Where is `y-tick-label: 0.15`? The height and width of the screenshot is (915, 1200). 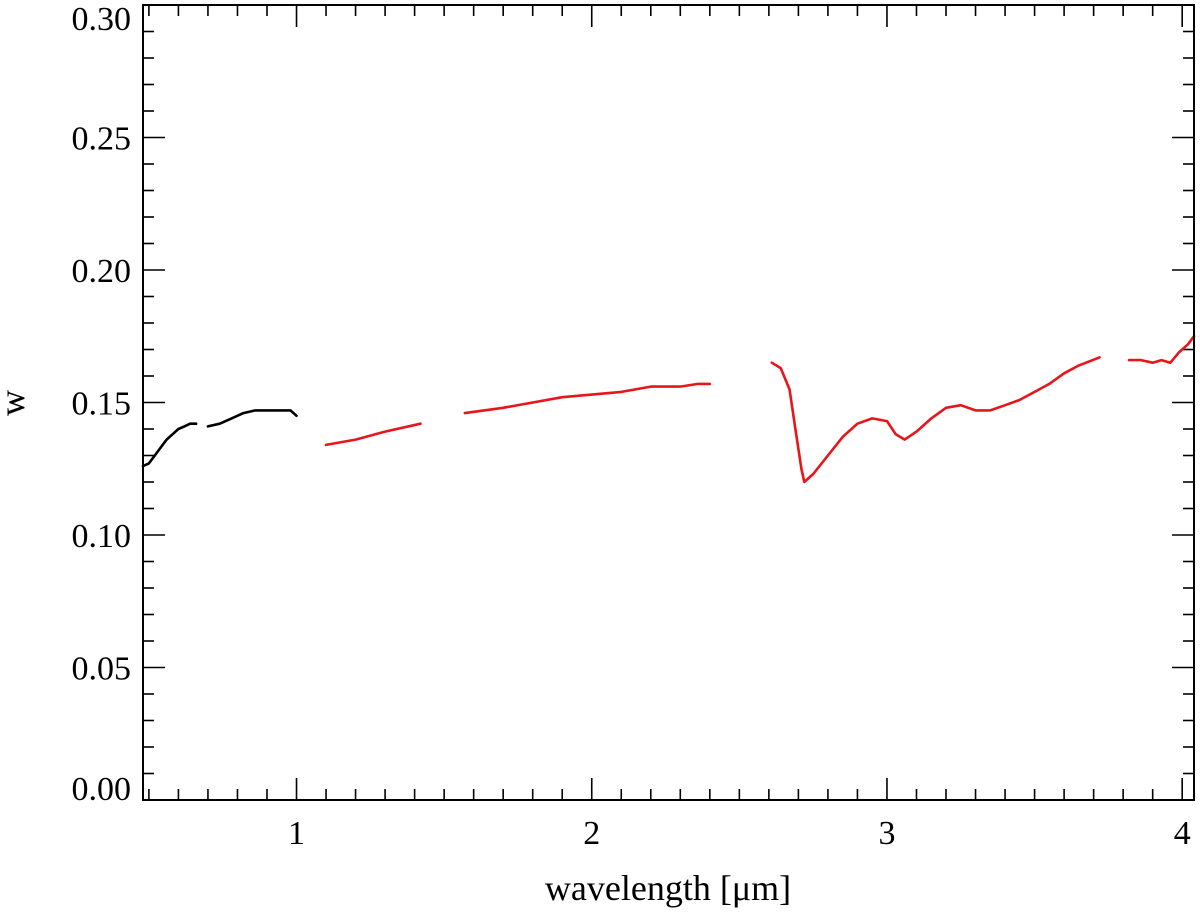 y-tick-label: 0.15 is located at coordinates (102, 404).